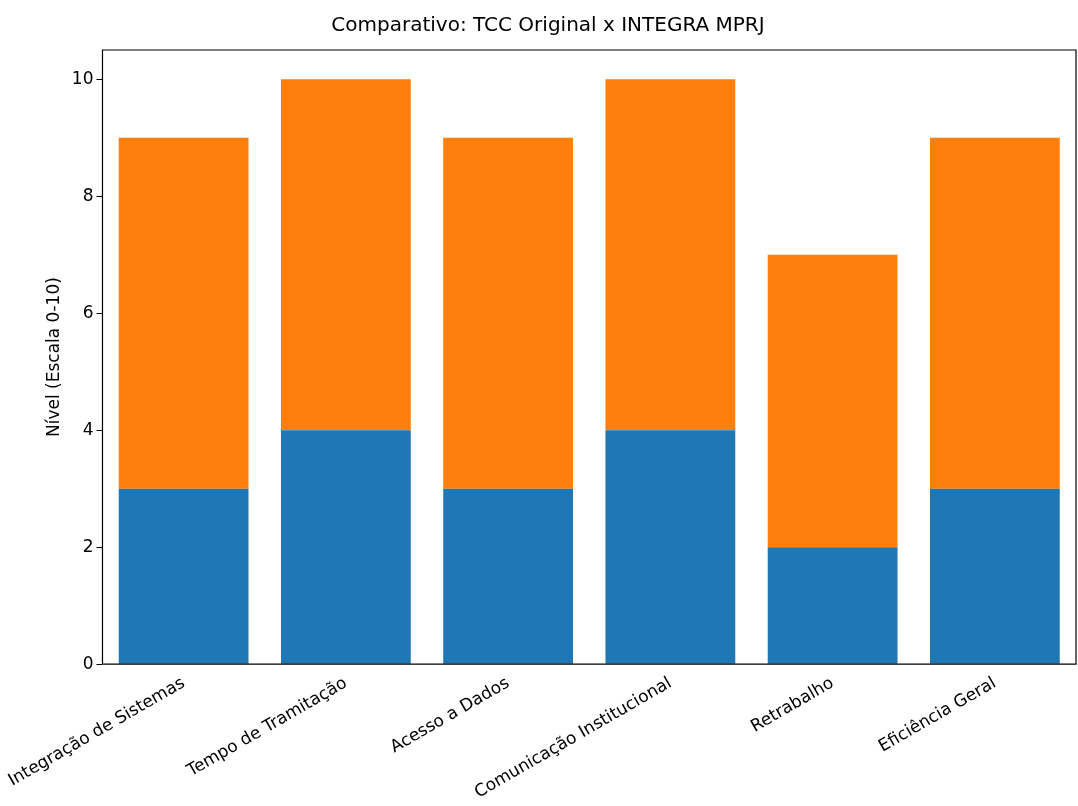 The width and height of the screenshot is (1078, 806). What do you see at coordinates (82, 77) in the screenshot?
I see `y-tick-label: 10` at bounding box center [82, 77].